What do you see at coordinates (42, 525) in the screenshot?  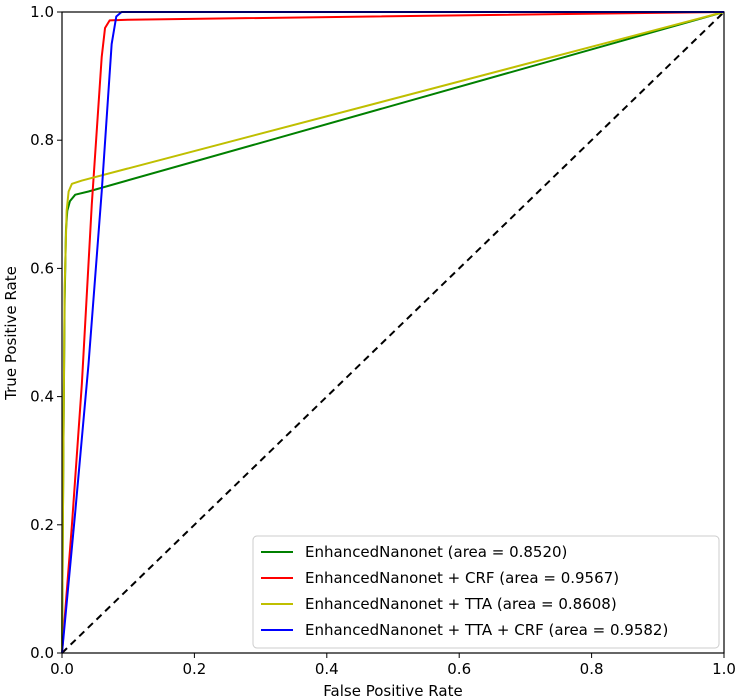 I see `y-tick-label: 0.2` at bounding box center [42, 525].